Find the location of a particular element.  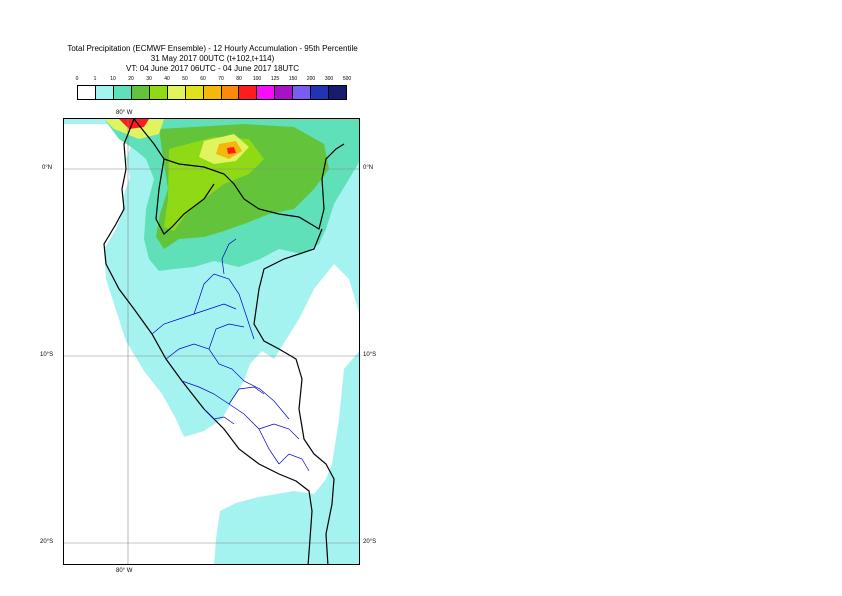

legend-tick-label: 70 is located at coordinates (221, 79).